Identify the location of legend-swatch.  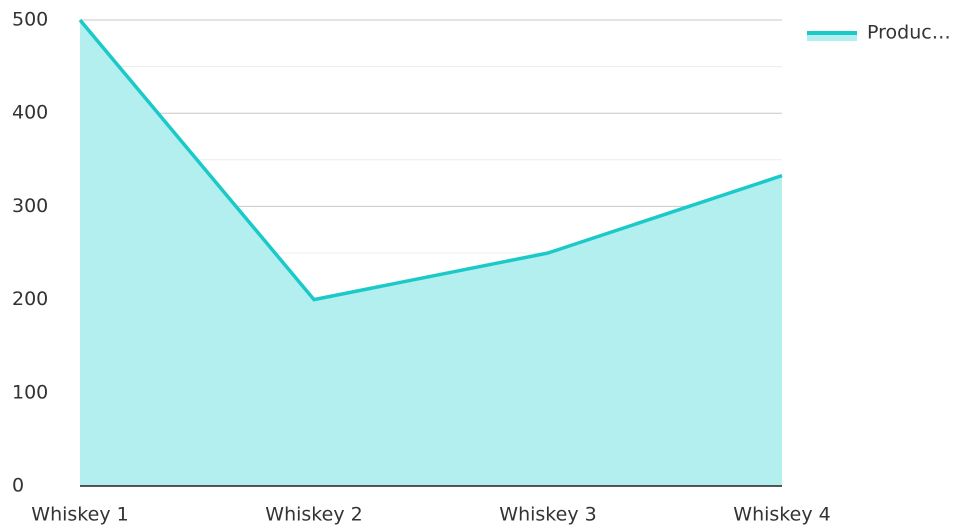
(832, 37).